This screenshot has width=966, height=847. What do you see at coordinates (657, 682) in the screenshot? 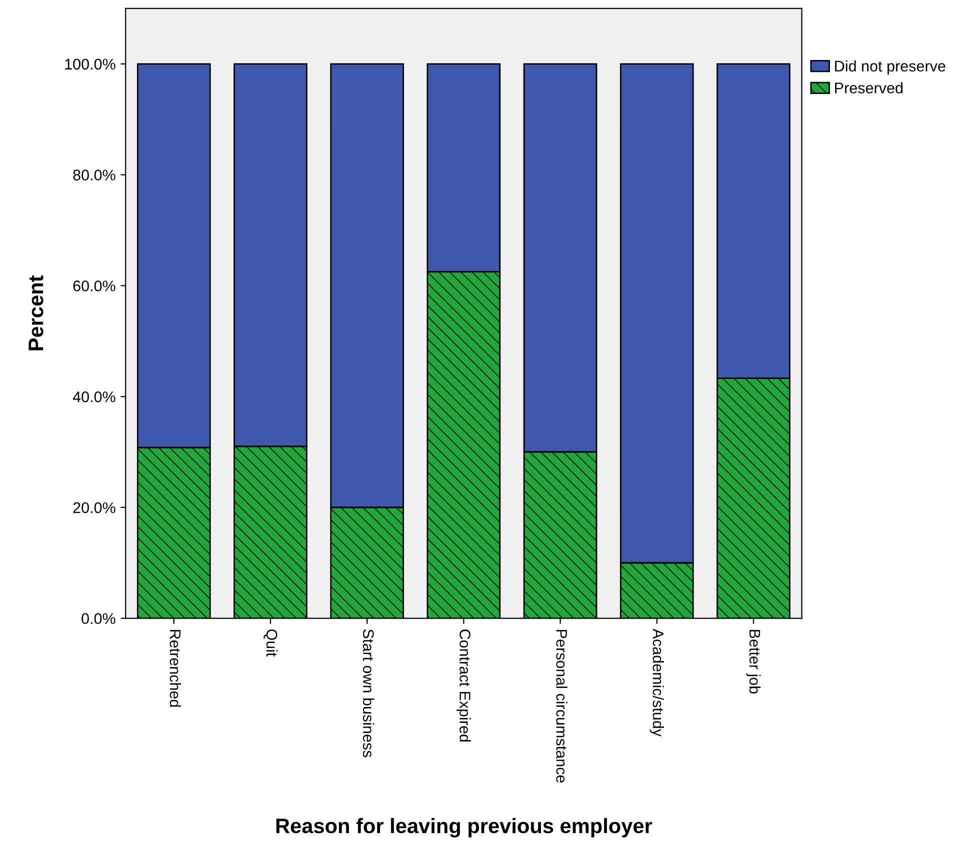
I see `x-tick-label: Academic/study` at bounding box center [657, 682].